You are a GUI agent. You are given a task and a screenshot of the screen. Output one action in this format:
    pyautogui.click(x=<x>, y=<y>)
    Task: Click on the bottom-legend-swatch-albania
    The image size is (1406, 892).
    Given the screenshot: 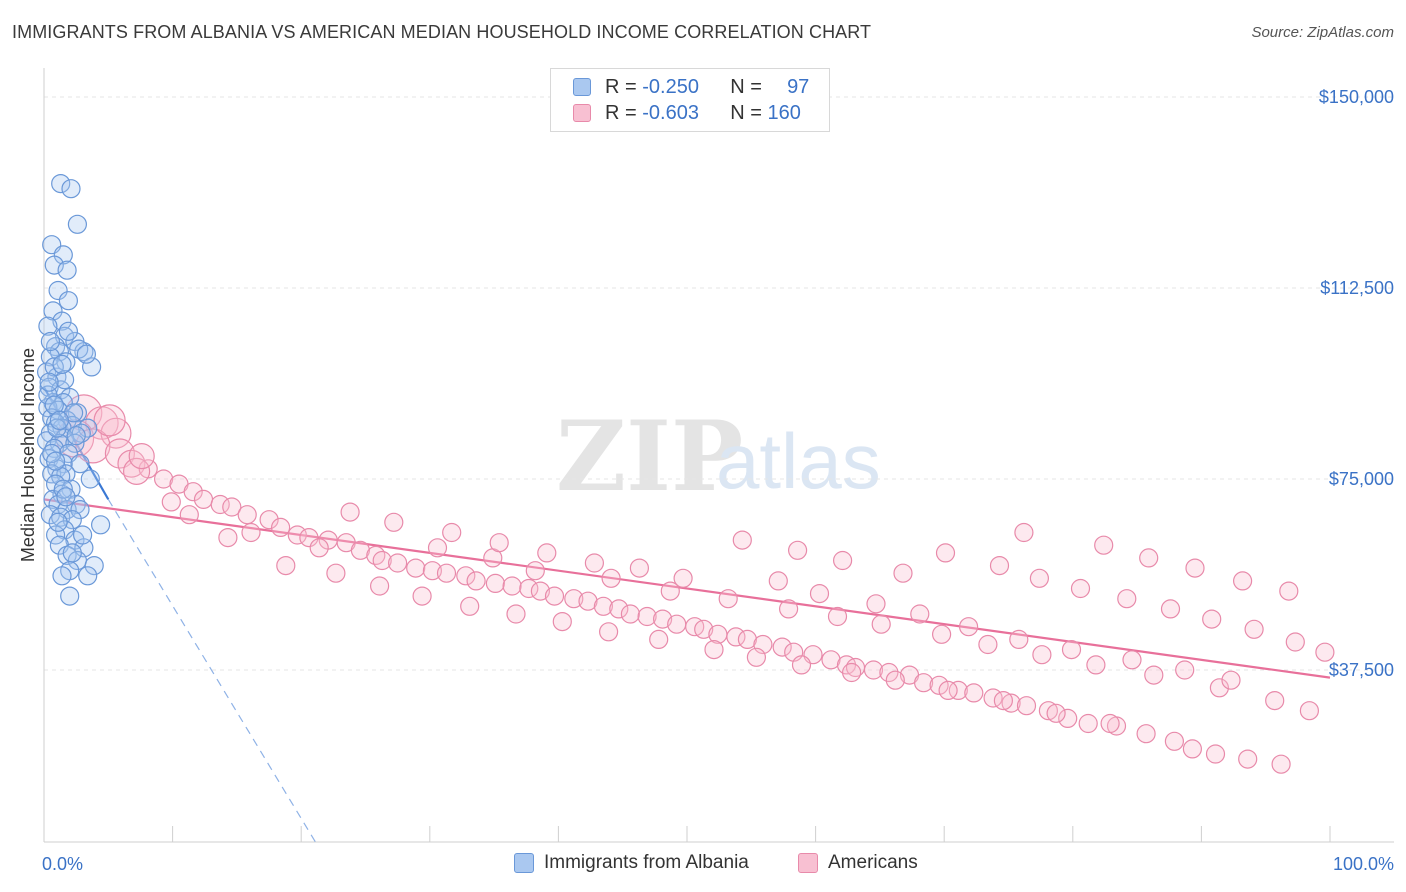 What is the action you would take?
    pyautogui.click(x=524, y=863)
    